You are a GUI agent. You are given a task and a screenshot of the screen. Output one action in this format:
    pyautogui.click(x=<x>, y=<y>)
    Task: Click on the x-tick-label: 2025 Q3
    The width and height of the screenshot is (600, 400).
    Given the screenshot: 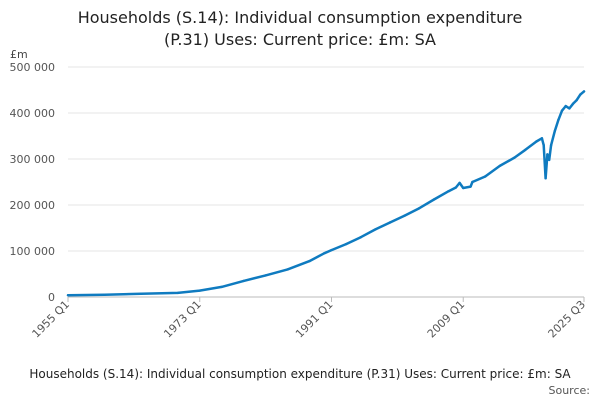 What is the action you would take?
    pyautogui.click(x=567, y=319)
    